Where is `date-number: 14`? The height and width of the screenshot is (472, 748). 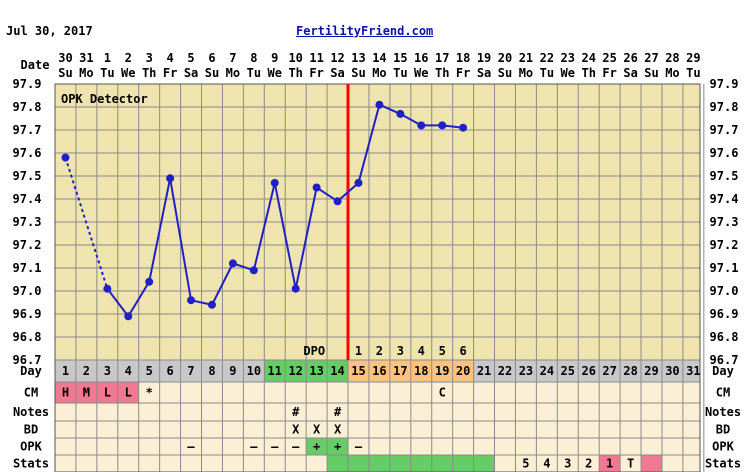
date-number: 14 is located at coordinates (379, 58).